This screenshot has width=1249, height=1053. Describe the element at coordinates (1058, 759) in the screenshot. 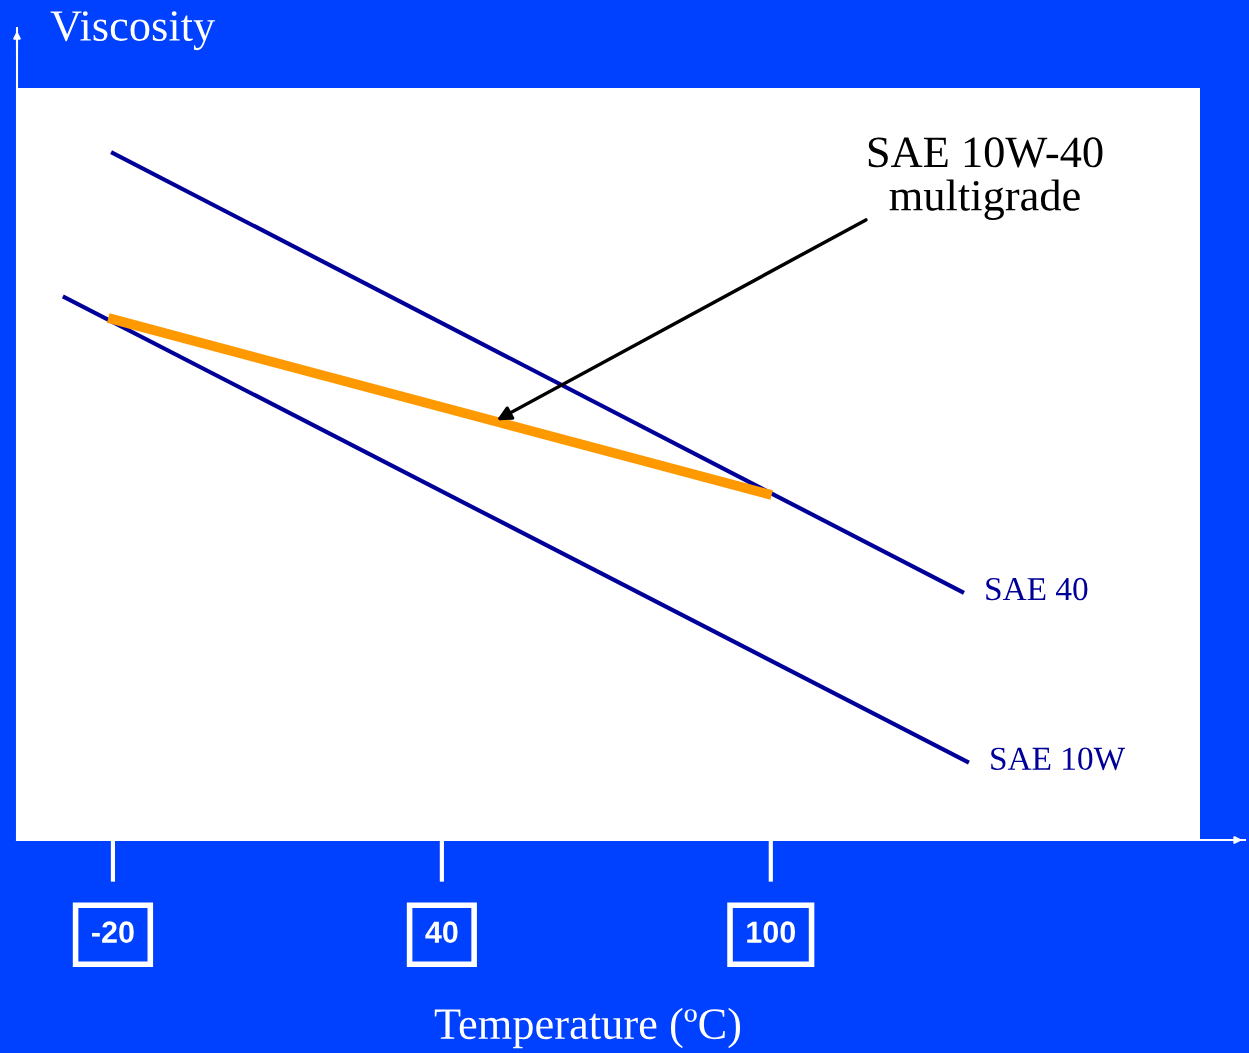

I see `series-label: SAE 10W` at that location.